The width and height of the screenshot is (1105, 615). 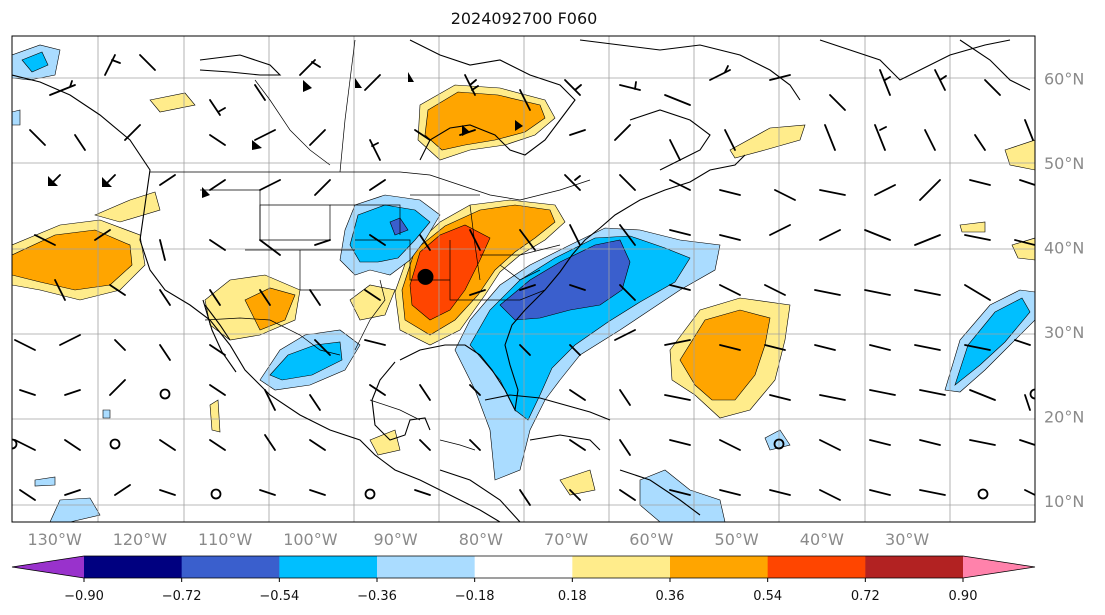 What do you see at coordinates (1064, 78) in the screenshot?
I see `lat-tick-label: 60°N` at bounding box center [1064, 78].